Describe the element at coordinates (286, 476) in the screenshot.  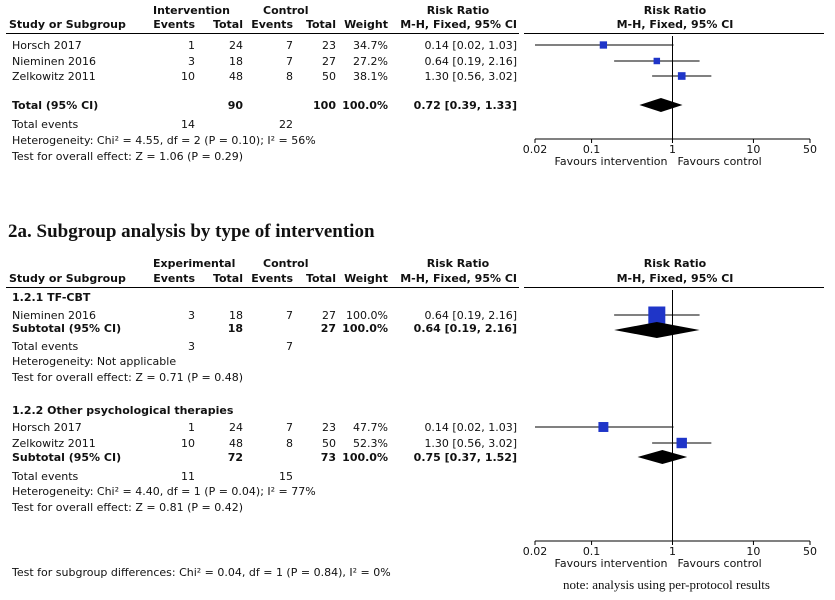
I see `events-cell: 15` at that location.